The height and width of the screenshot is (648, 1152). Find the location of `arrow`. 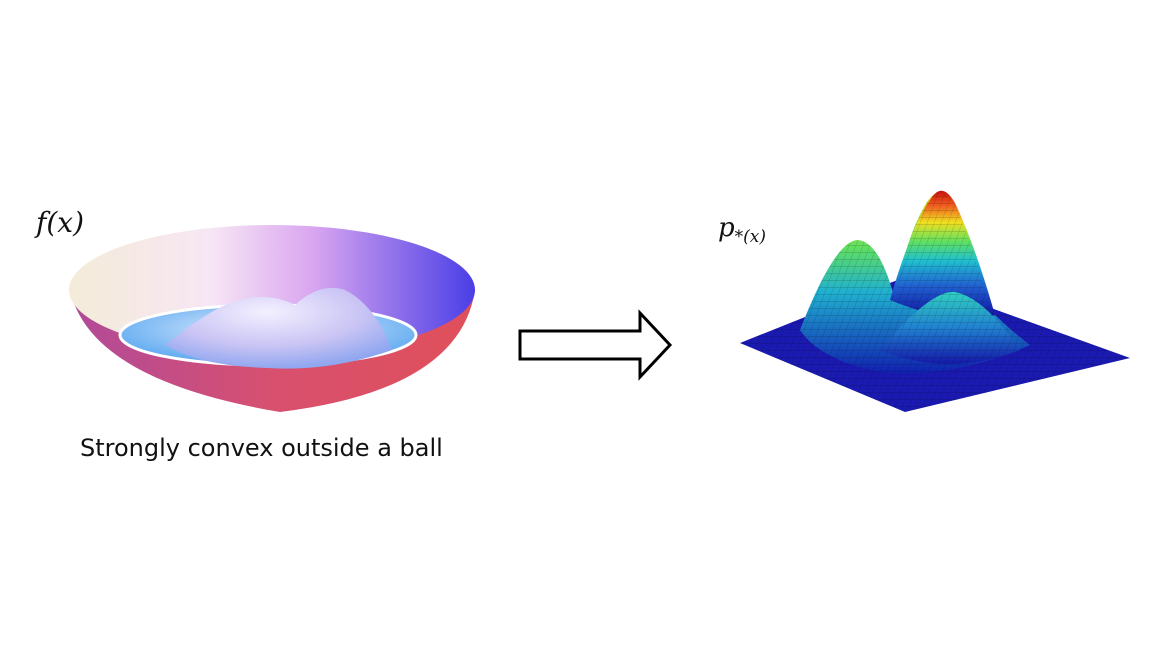

arrow is located at coordinates (595, 345).